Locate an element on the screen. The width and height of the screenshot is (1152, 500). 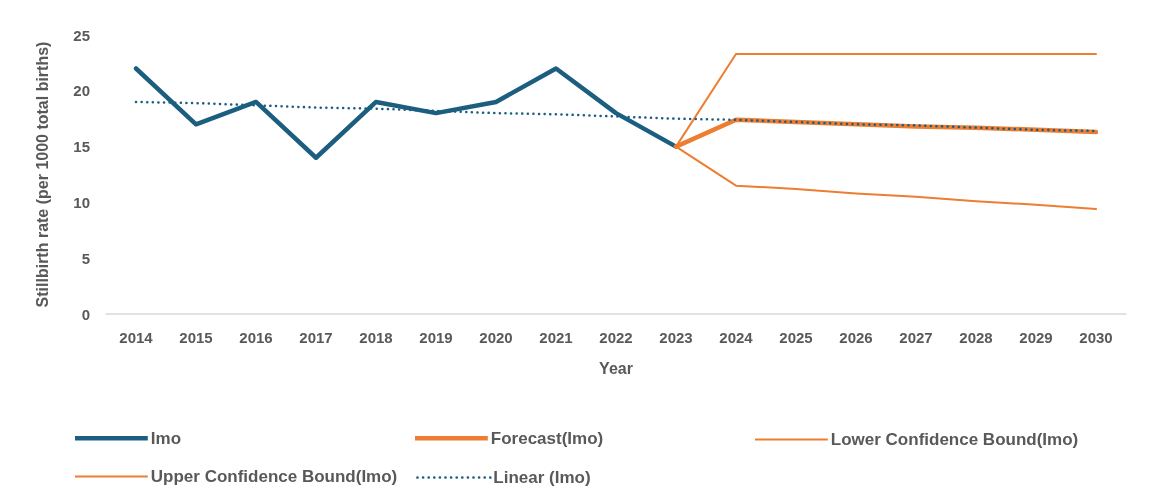
legend-label: Forecast(Imo) is located at coordinates (547, 438).